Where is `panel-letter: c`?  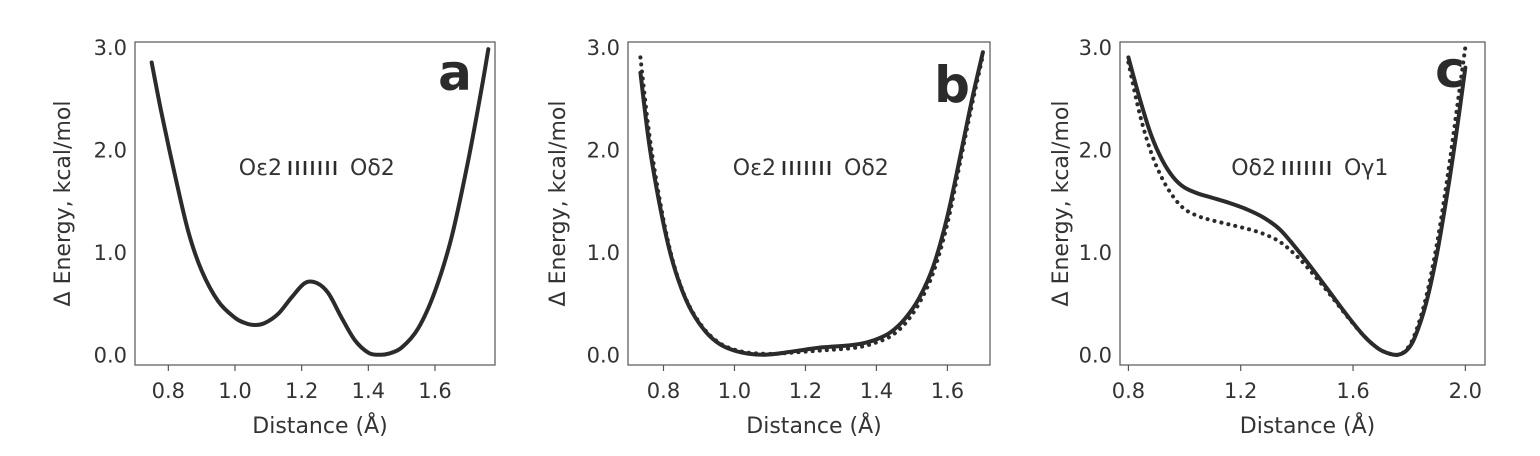
panel-letter: c is located at coordinates (1450, 70).